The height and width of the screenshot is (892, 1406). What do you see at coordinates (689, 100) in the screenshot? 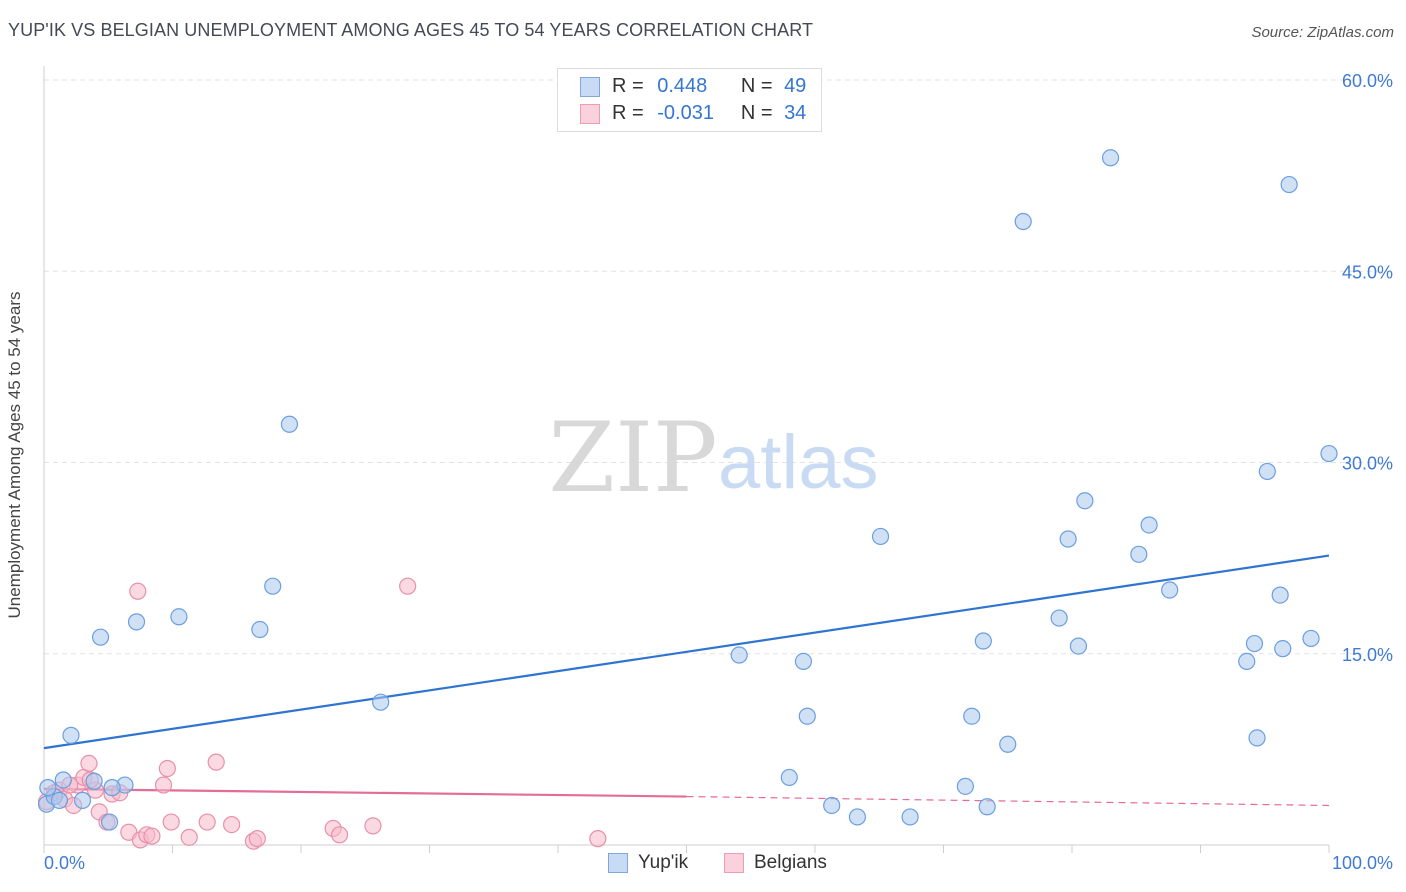
I see `correlation-legend: R = 0.448 N = 49 R = -0.031 N = 34` at bounding box center [689, 100].